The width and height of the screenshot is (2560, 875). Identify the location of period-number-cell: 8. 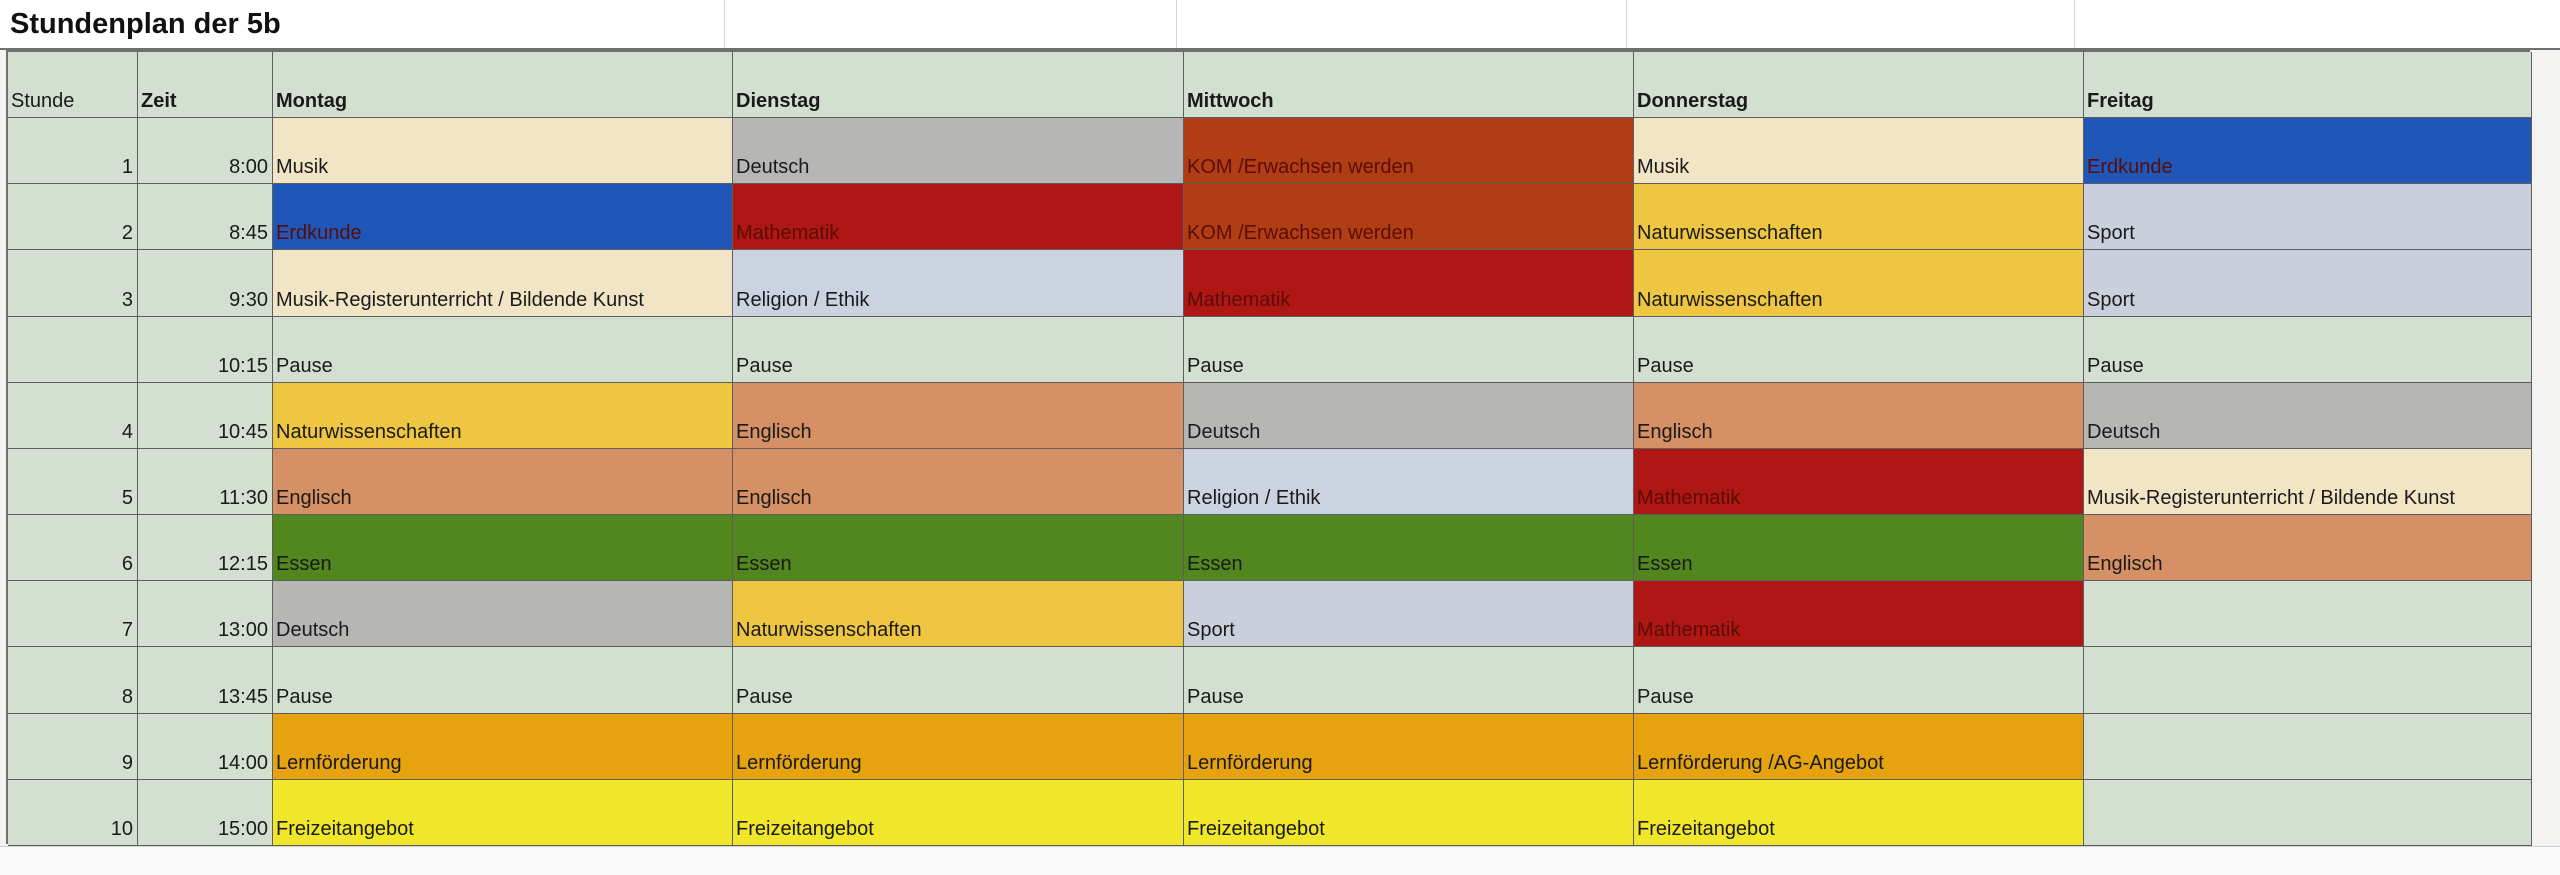
(73, 680).